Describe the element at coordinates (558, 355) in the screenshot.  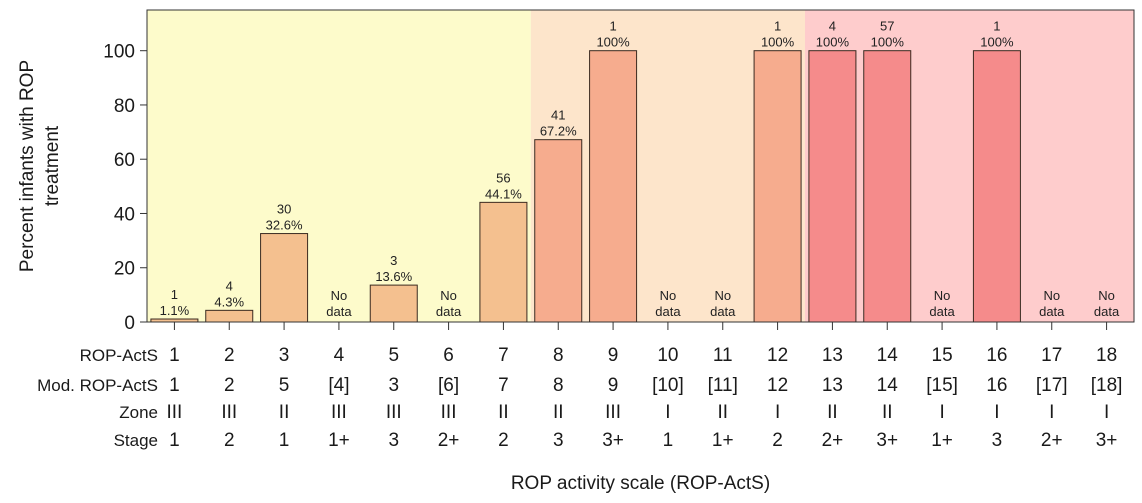
I see `row-value: 8` at that location.